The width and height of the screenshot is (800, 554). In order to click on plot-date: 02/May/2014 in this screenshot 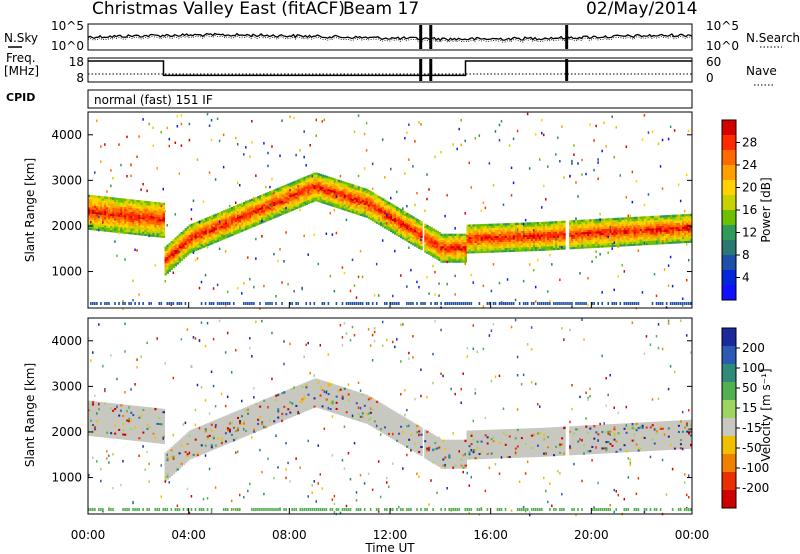, I will do `click(642, 9)`.